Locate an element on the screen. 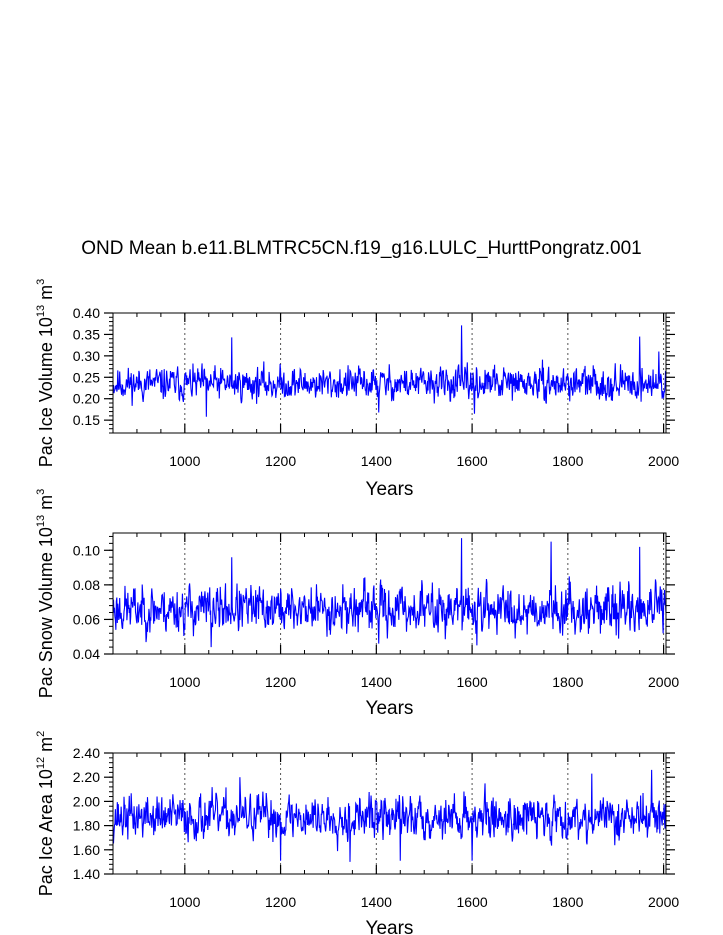 This screenshot has width=723, height=935. y-tick-label: 2.20 is located at coordinates (86, 777).